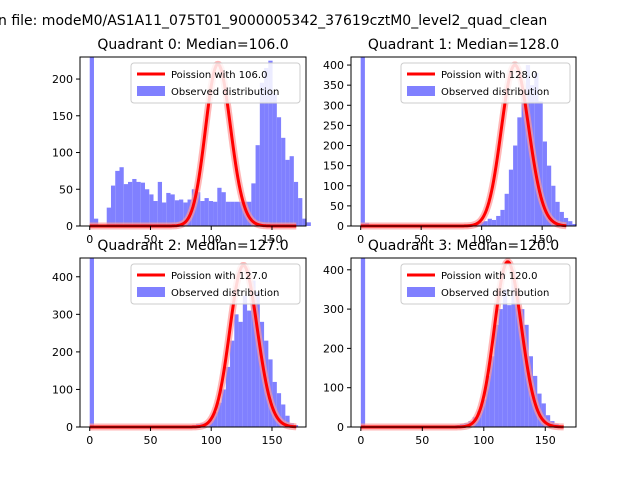  Describe the element at coordinates (463, 45) in the screenshot. I see `subplot-title: Quadrant 1: Median=128.0` at that location.